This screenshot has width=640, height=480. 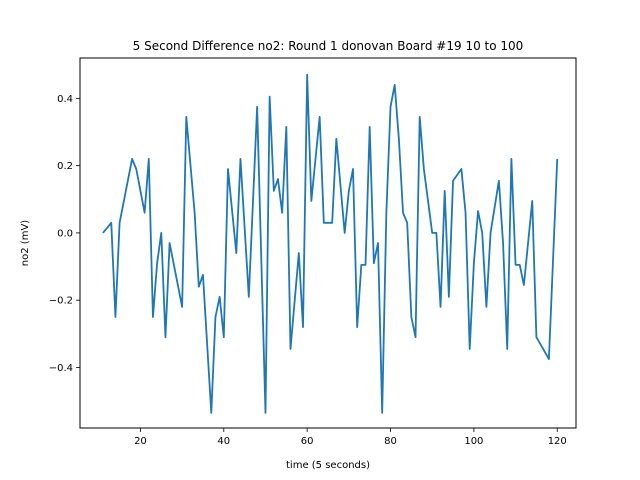 What do you see at coordinates (390, 441) in the screenshot?
I see `x-tick-label: 80` at bounding box center [390, 441].